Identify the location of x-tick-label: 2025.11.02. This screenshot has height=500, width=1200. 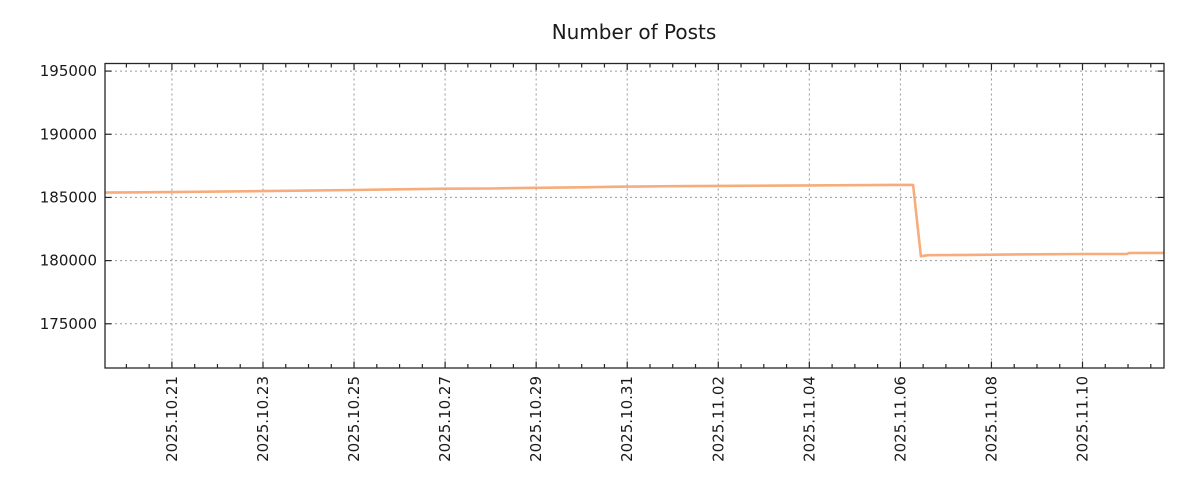
(718, 419).